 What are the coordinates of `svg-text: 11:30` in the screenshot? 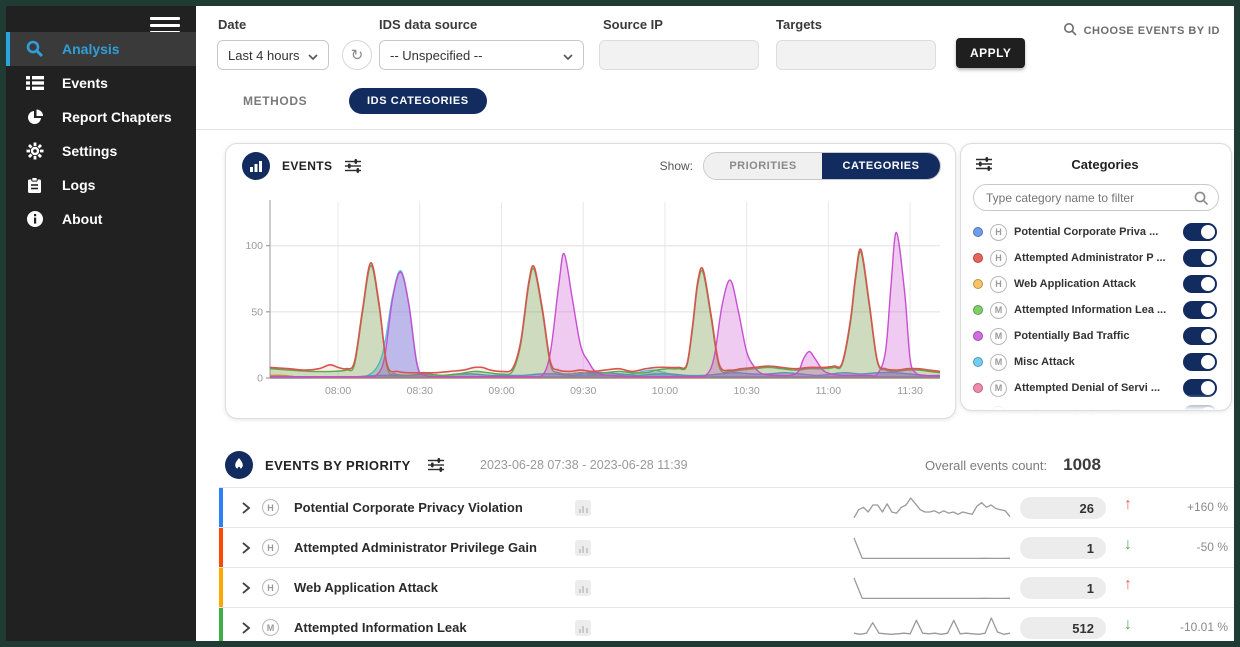 It's located at (910, 391).